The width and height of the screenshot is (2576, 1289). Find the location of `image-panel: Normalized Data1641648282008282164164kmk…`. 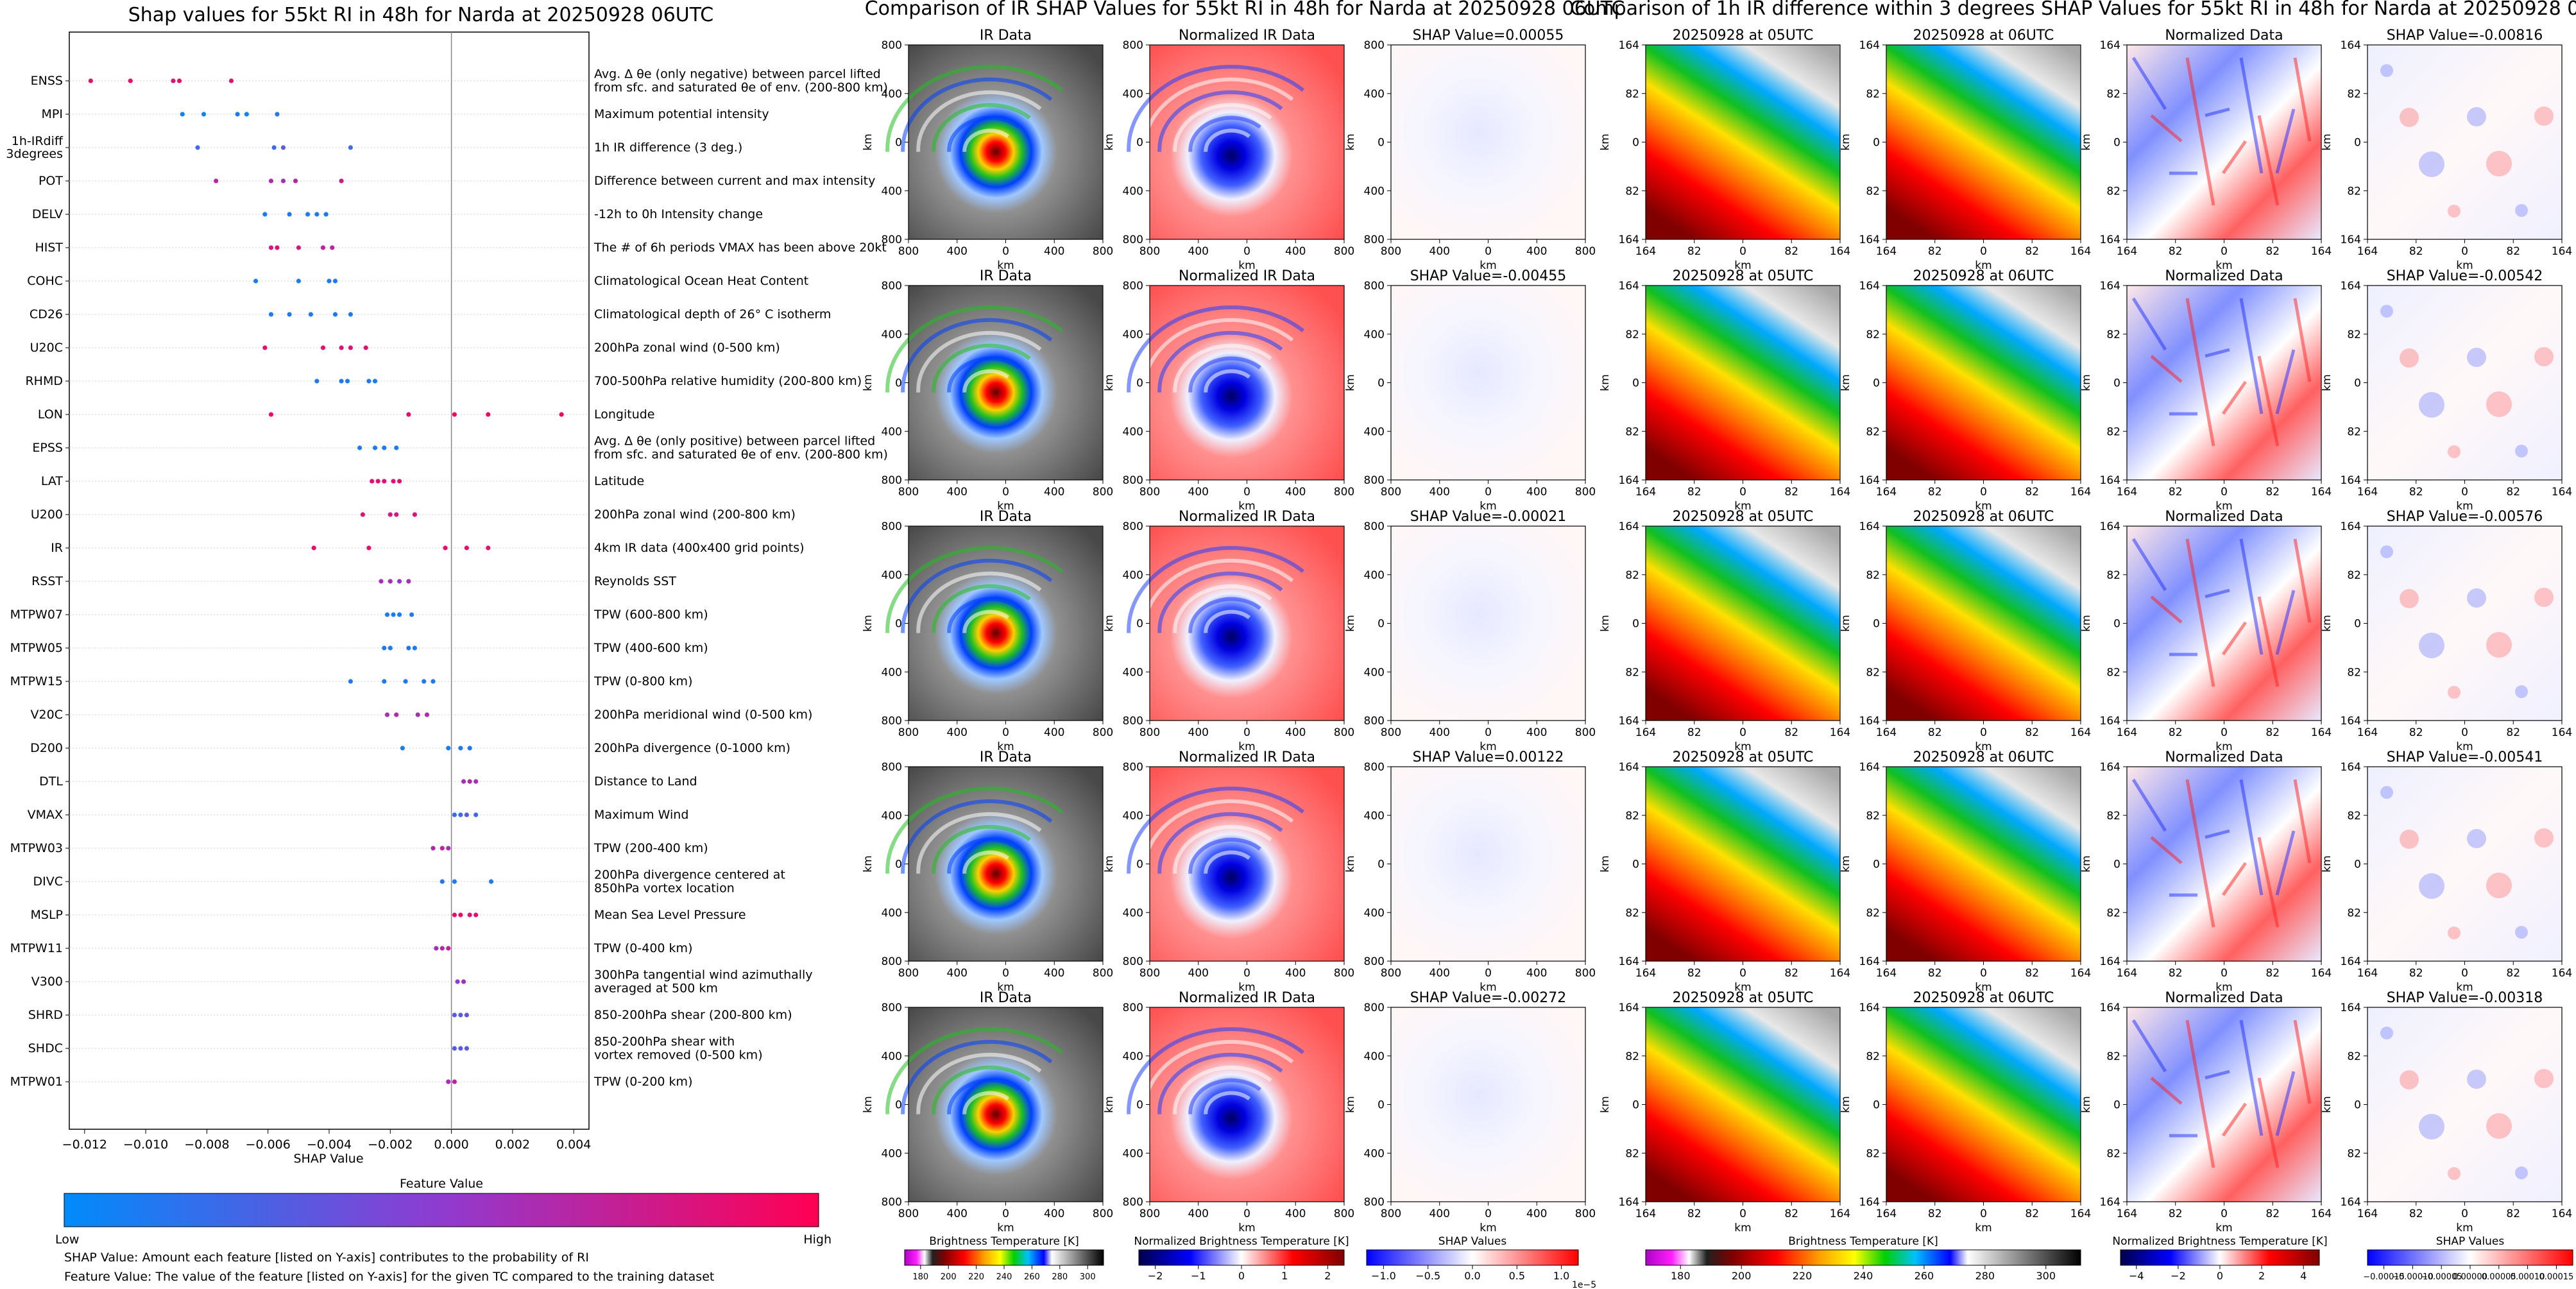

image-panel: Normalized Data1641648282008282164164kmk… is located at coordinates (2206, 1112).